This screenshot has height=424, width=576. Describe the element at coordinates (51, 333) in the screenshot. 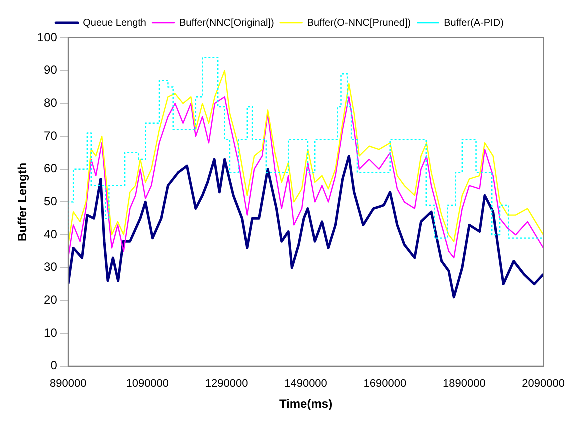

I see `y-tick-label: 10` at that location.